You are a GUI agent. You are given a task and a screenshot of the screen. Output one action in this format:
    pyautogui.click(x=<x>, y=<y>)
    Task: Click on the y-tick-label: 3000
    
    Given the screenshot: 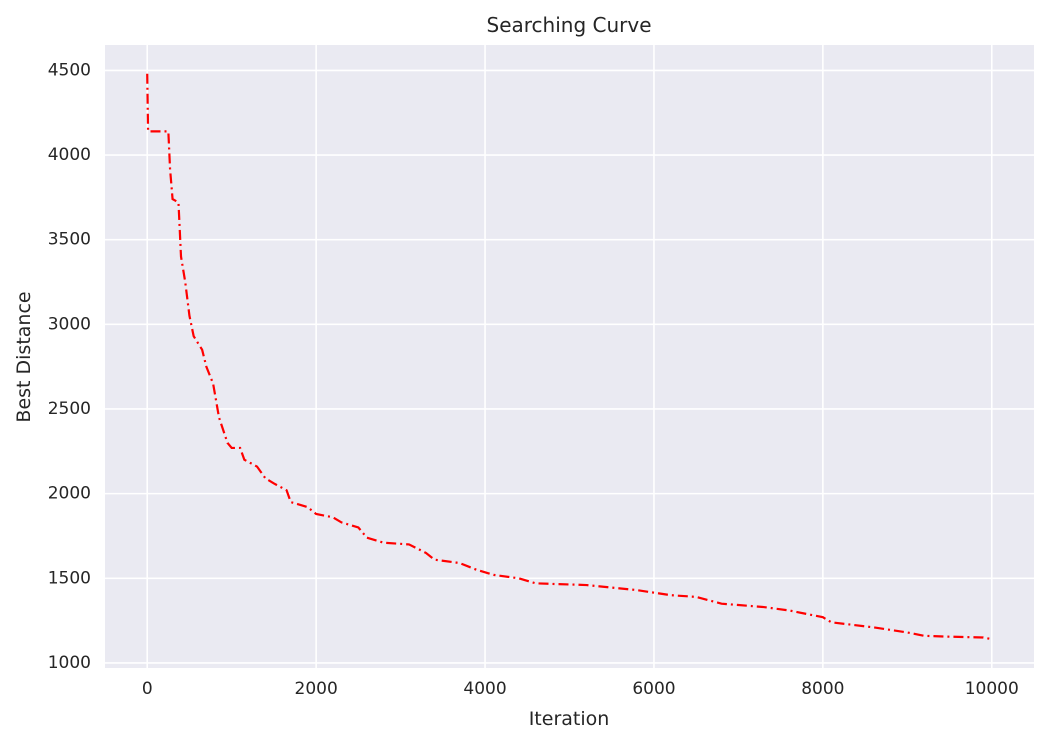 What is the action you would take?
    pyautogui.click(x=69, y=324)
    